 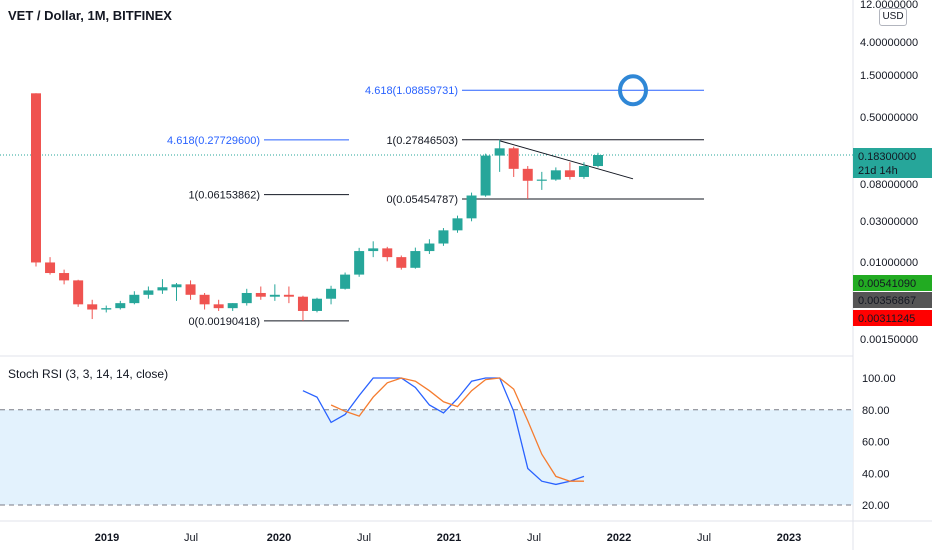 What do you see at coordinates (893, 17) in the screenshot?
I see `currency-selector: USD` at bounding box center [893, 17].